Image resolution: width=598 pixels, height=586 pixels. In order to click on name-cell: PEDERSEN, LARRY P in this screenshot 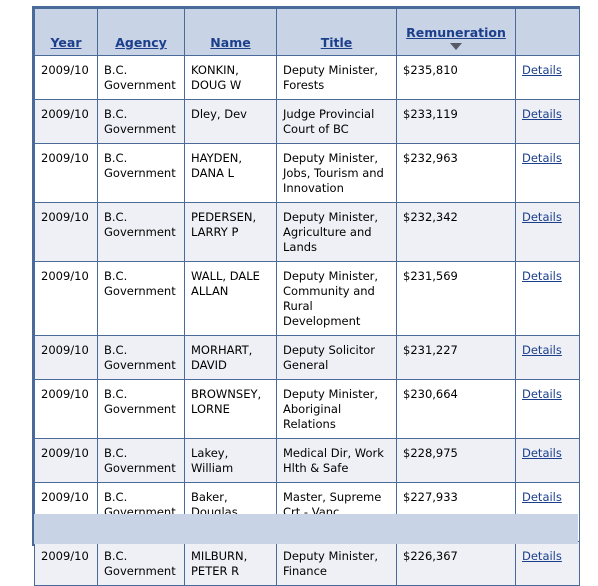, I will do `click(230, 232)`.